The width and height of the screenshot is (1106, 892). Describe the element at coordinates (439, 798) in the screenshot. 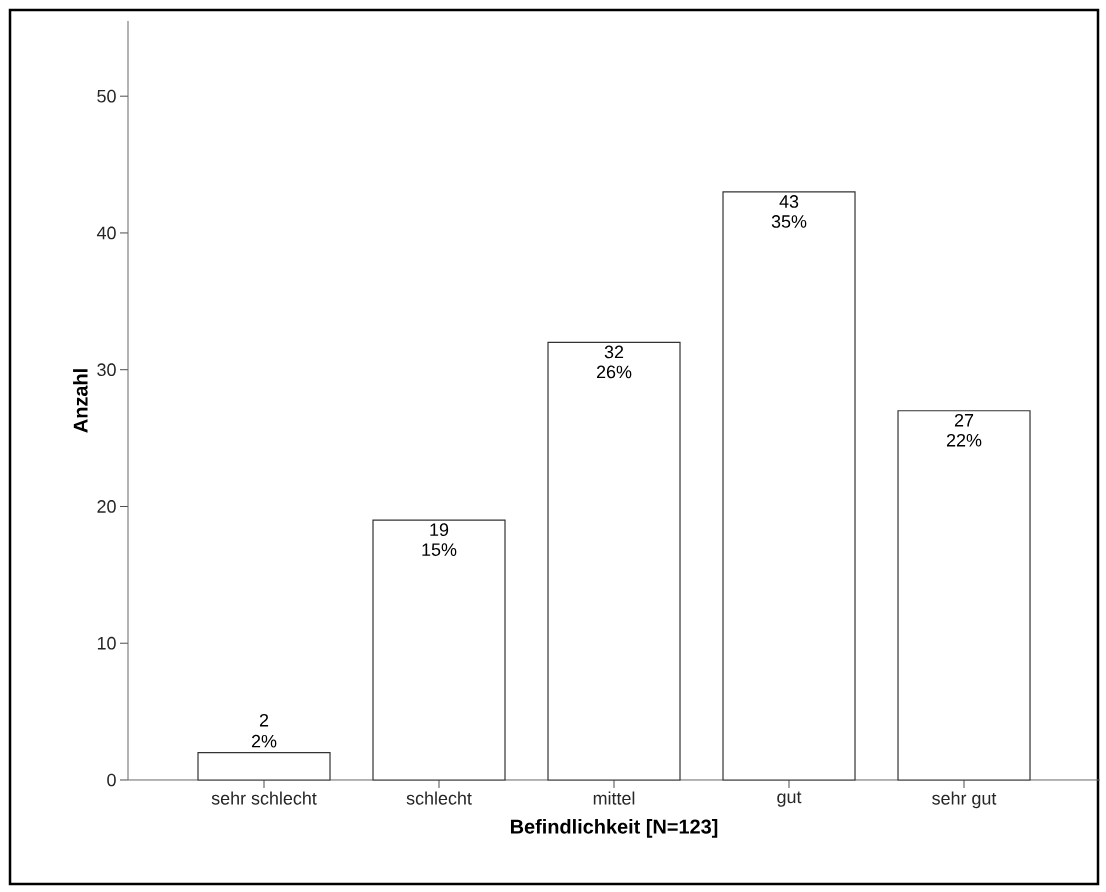

I see `x-tick-label: schlecht` at that location.